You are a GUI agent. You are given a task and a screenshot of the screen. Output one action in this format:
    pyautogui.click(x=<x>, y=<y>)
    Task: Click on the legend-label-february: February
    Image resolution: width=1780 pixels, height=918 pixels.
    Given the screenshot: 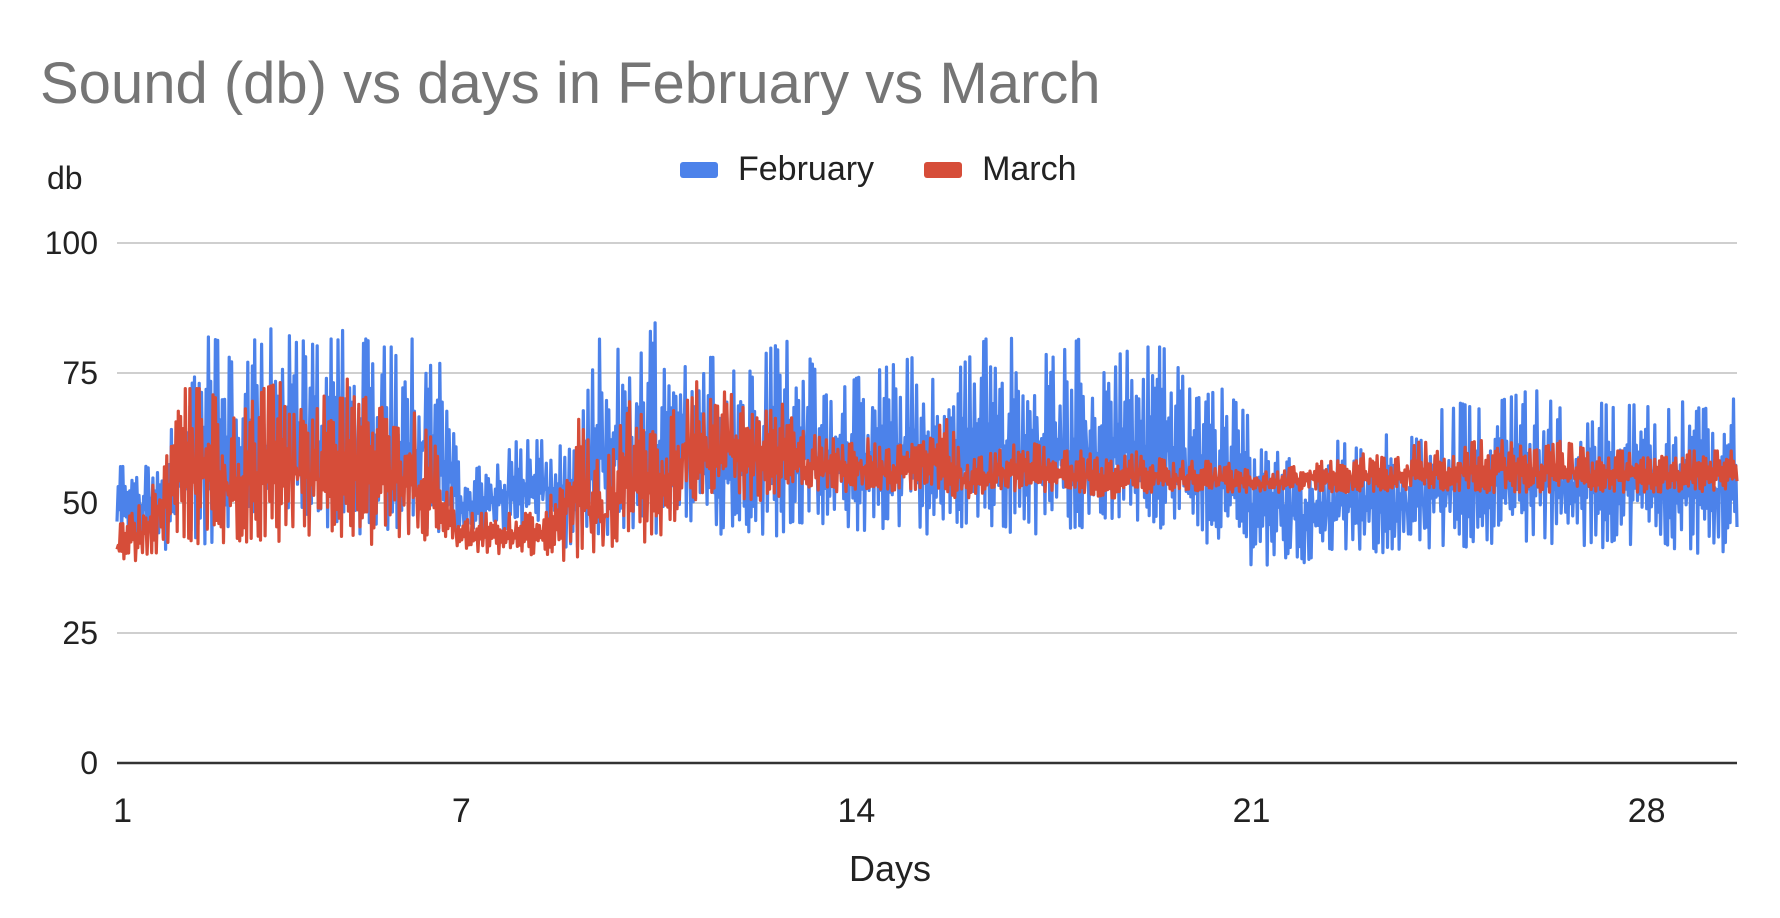 What is the action you would take?
    pyautogui.click(x=806, y=169)
    